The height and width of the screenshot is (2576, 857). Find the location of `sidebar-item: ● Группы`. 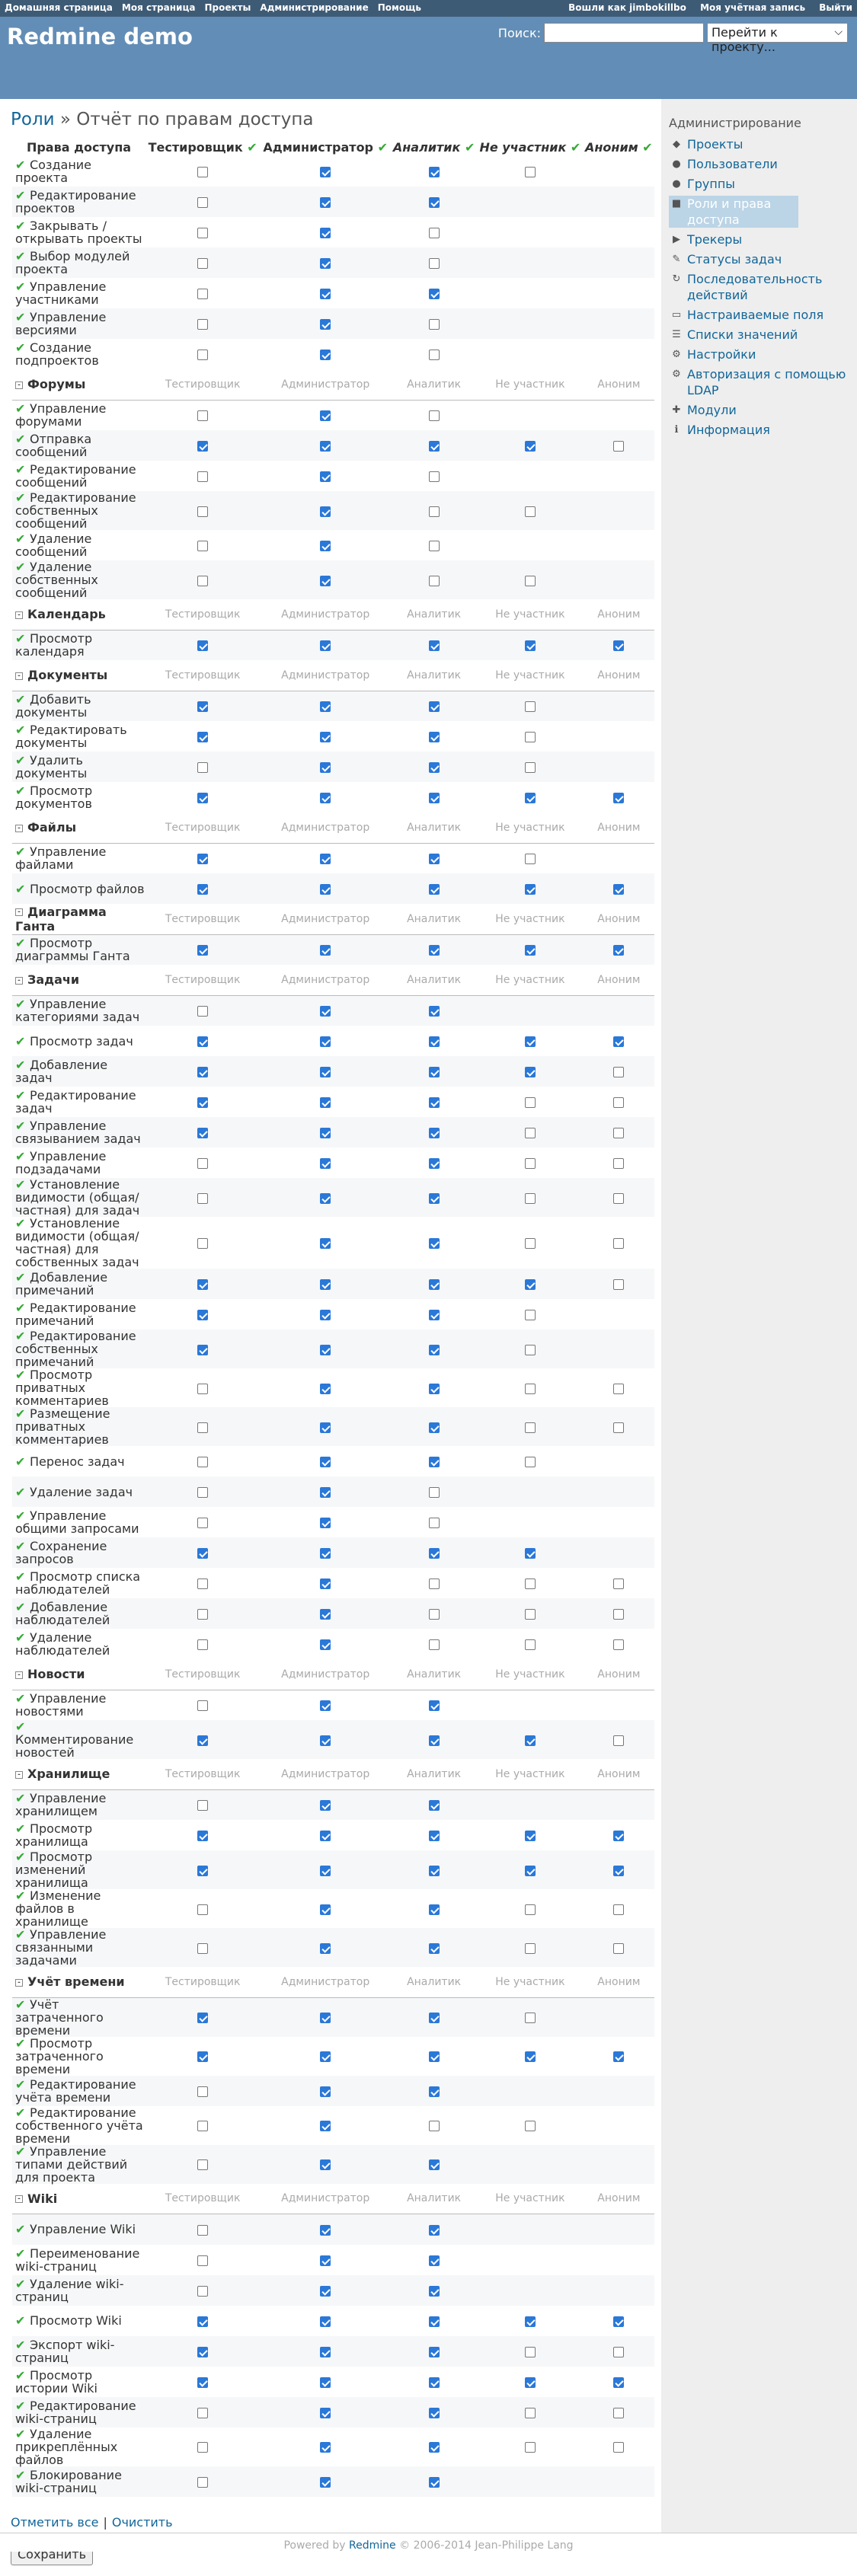

sidebar-item: ● Группы is located at coordinates (763, 184).